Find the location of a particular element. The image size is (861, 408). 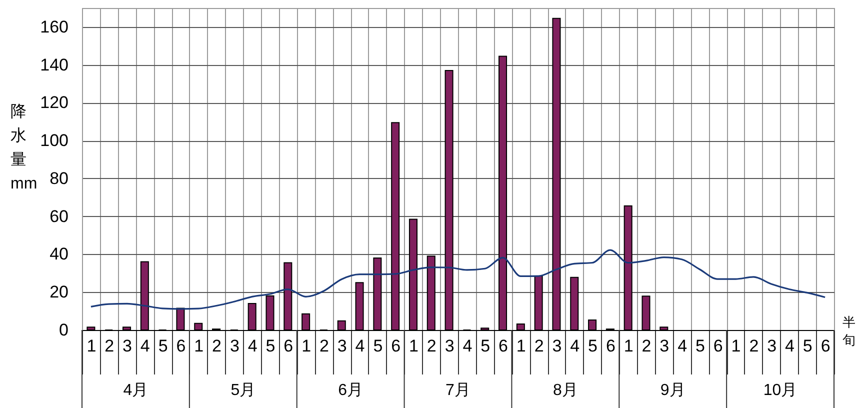

y-axis-title: 降水量 mm is located at coordinates (24, 148).